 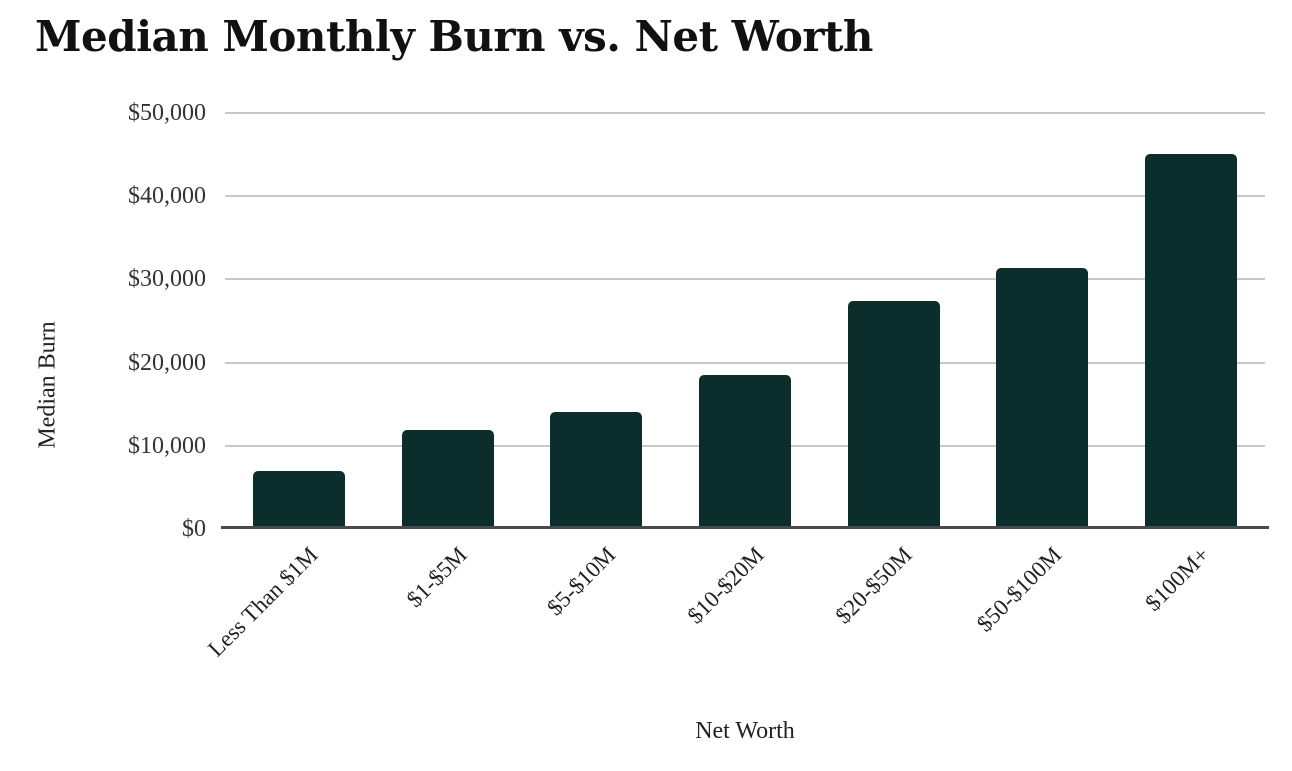 I want to click on y-tick-label: $30,000, so click(x=167, y=279).